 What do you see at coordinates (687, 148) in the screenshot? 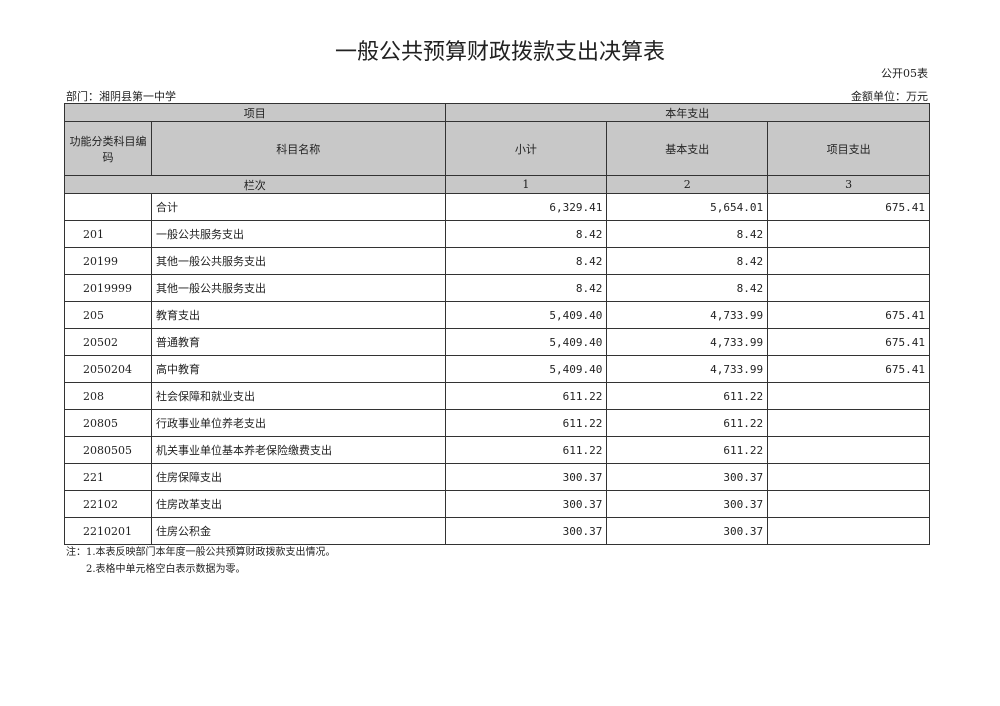
I see `header-basic: 基本支出` at bounding box center [687, 148].